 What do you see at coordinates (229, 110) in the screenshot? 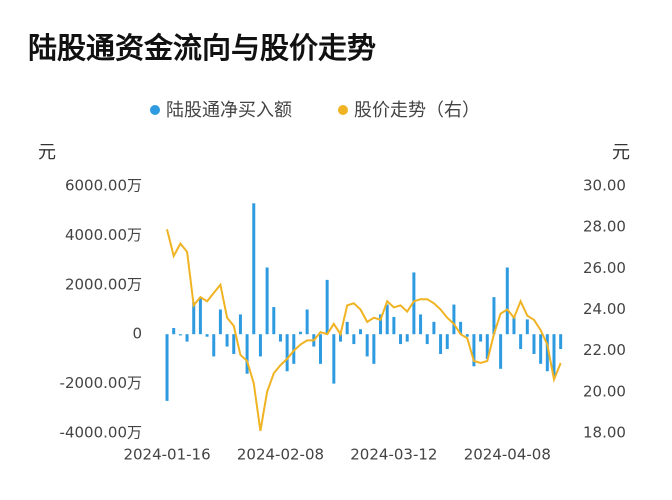
I see `legend-label: 陆股通净买入额` at bounding box center [229, 110].